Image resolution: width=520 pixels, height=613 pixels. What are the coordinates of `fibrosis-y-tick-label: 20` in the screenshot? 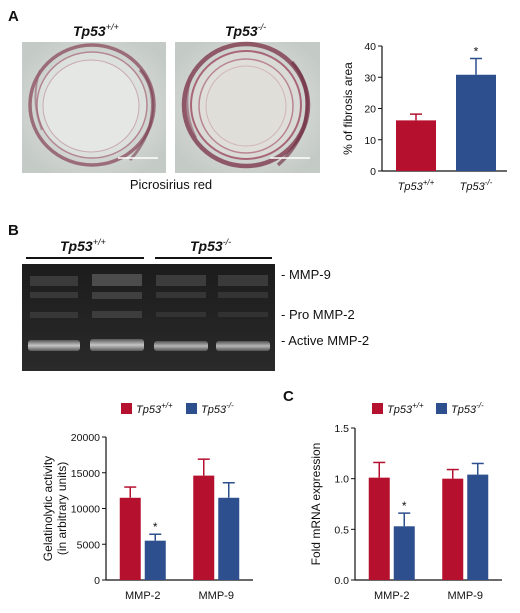 It's located at (370, 110).